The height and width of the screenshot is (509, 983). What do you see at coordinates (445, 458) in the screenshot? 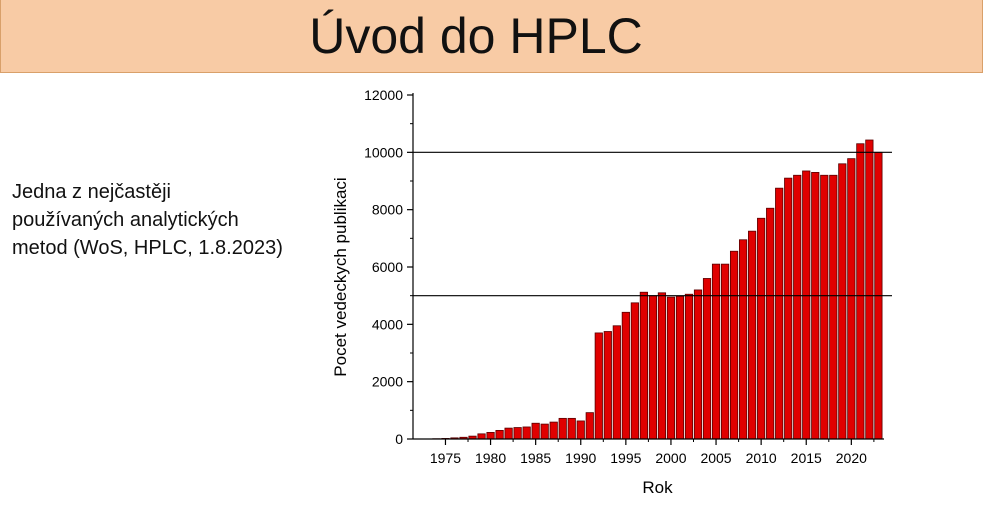
I see `x-tick-label: 1975` at bounding box center [445, 458].